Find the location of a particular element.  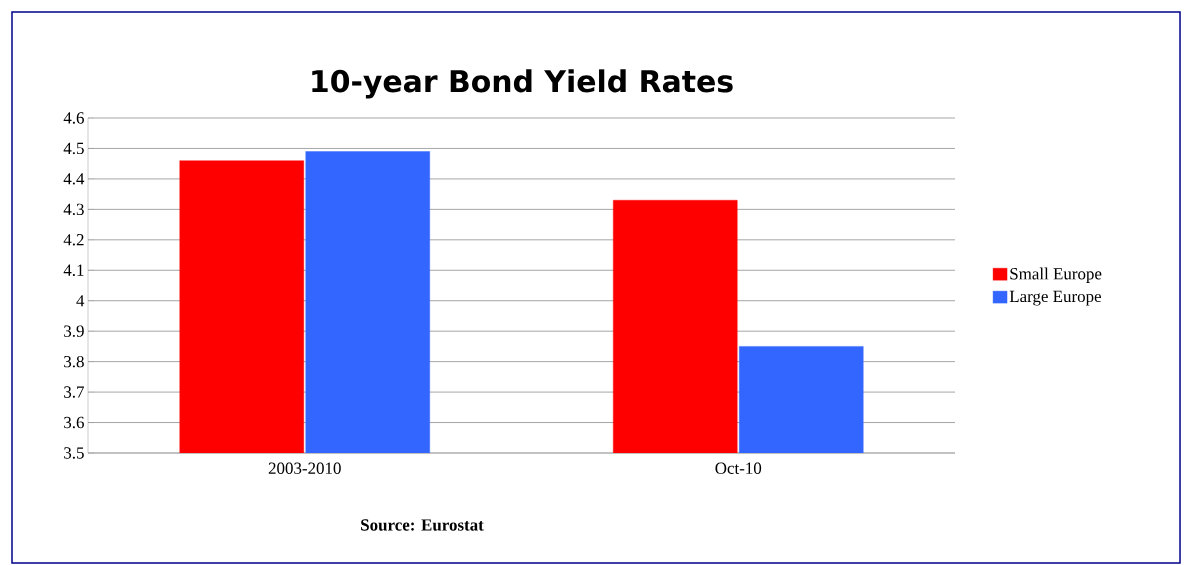

y-tick-label: 4.5 is located at coordinates (73, 148).